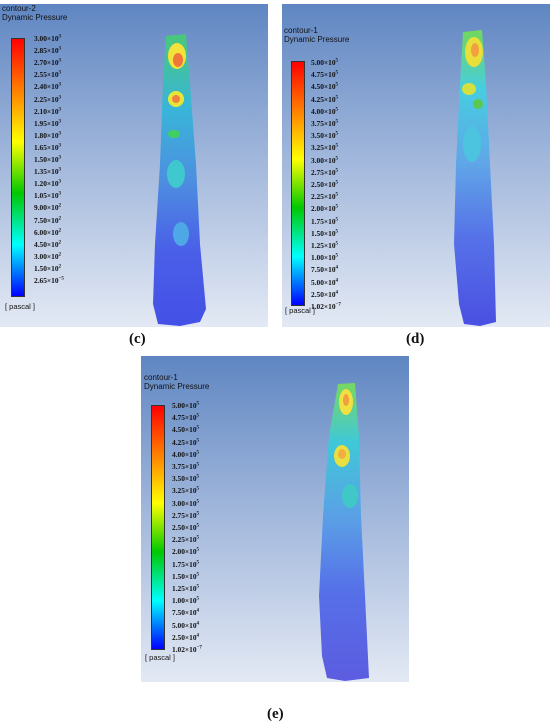  I want to click on caption-c: (c), so click(137, 339).